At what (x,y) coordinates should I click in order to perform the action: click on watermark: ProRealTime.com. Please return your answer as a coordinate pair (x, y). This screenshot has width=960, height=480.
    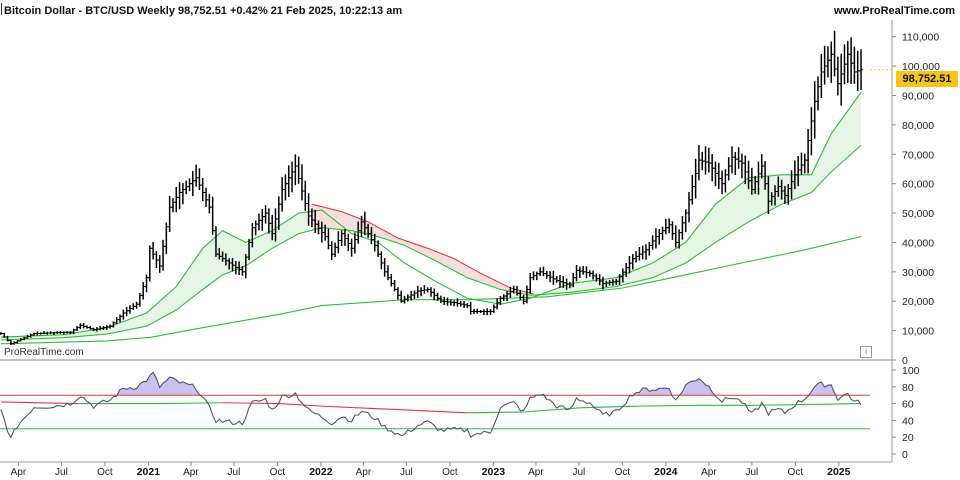
    Looking at the image, I should click on (44, 352).